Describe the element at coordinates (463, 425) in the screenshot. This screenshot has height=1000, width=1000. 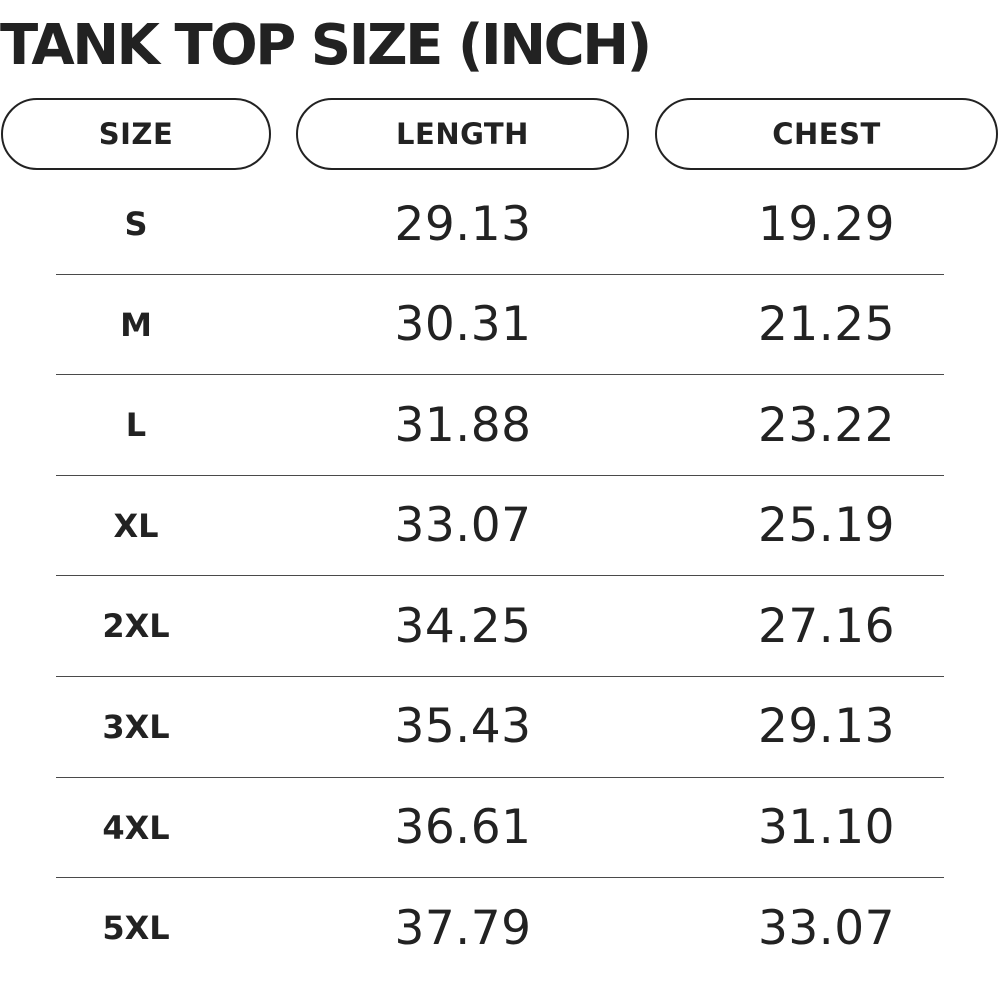
I see `length-cell: 31.88` at that location.